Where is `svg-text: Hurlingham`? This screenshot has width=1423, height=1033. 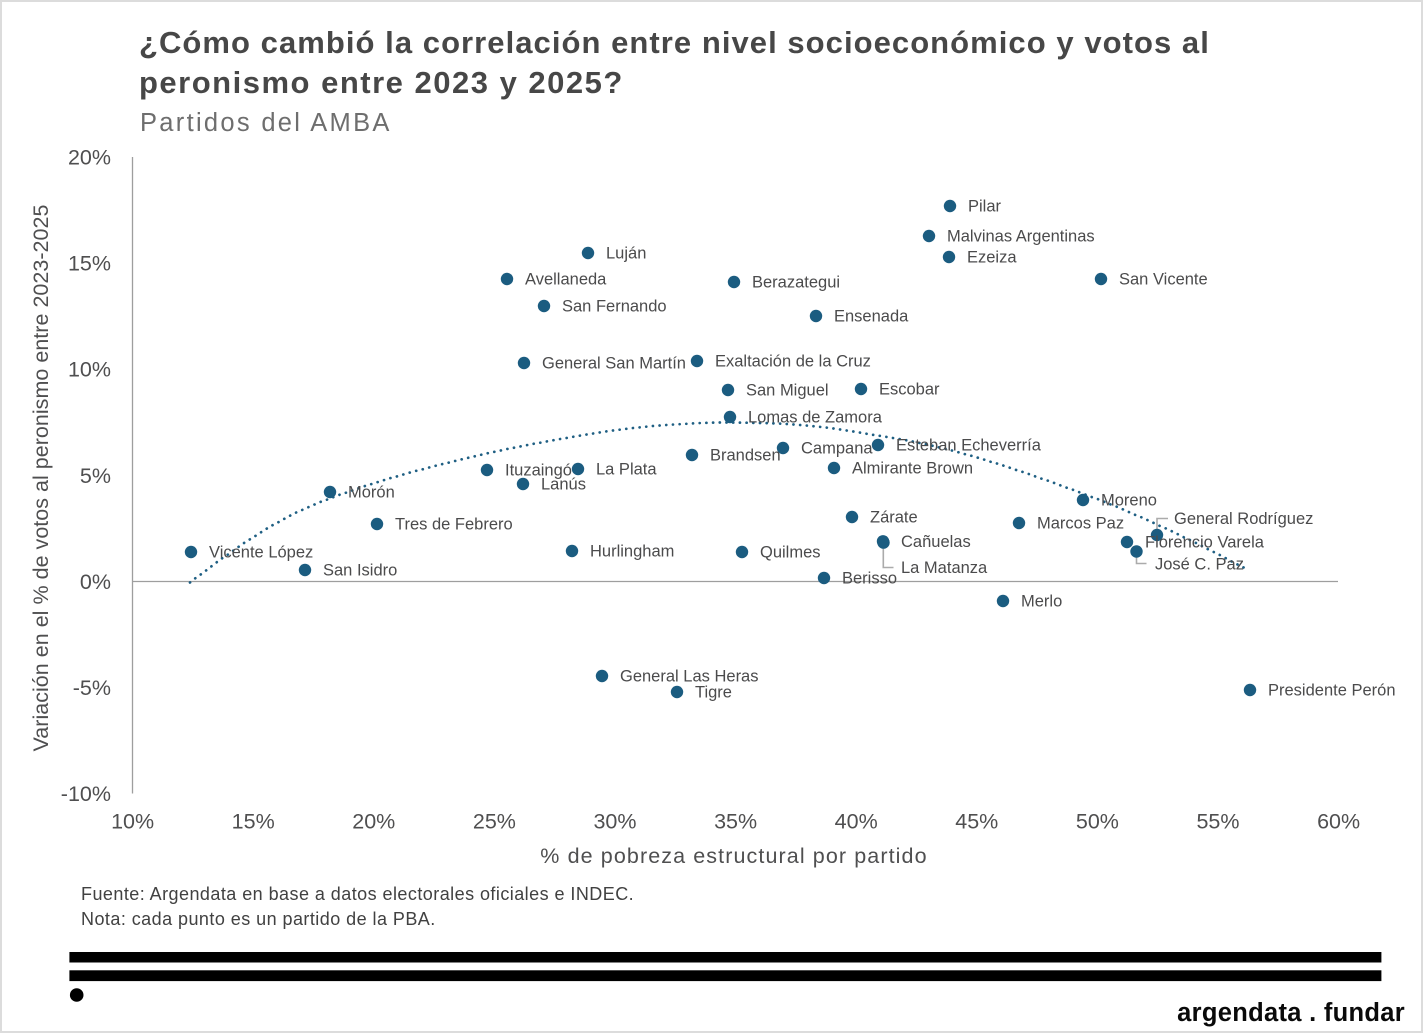
svg-text: Hurlingham is located at coordinates (632, 552).